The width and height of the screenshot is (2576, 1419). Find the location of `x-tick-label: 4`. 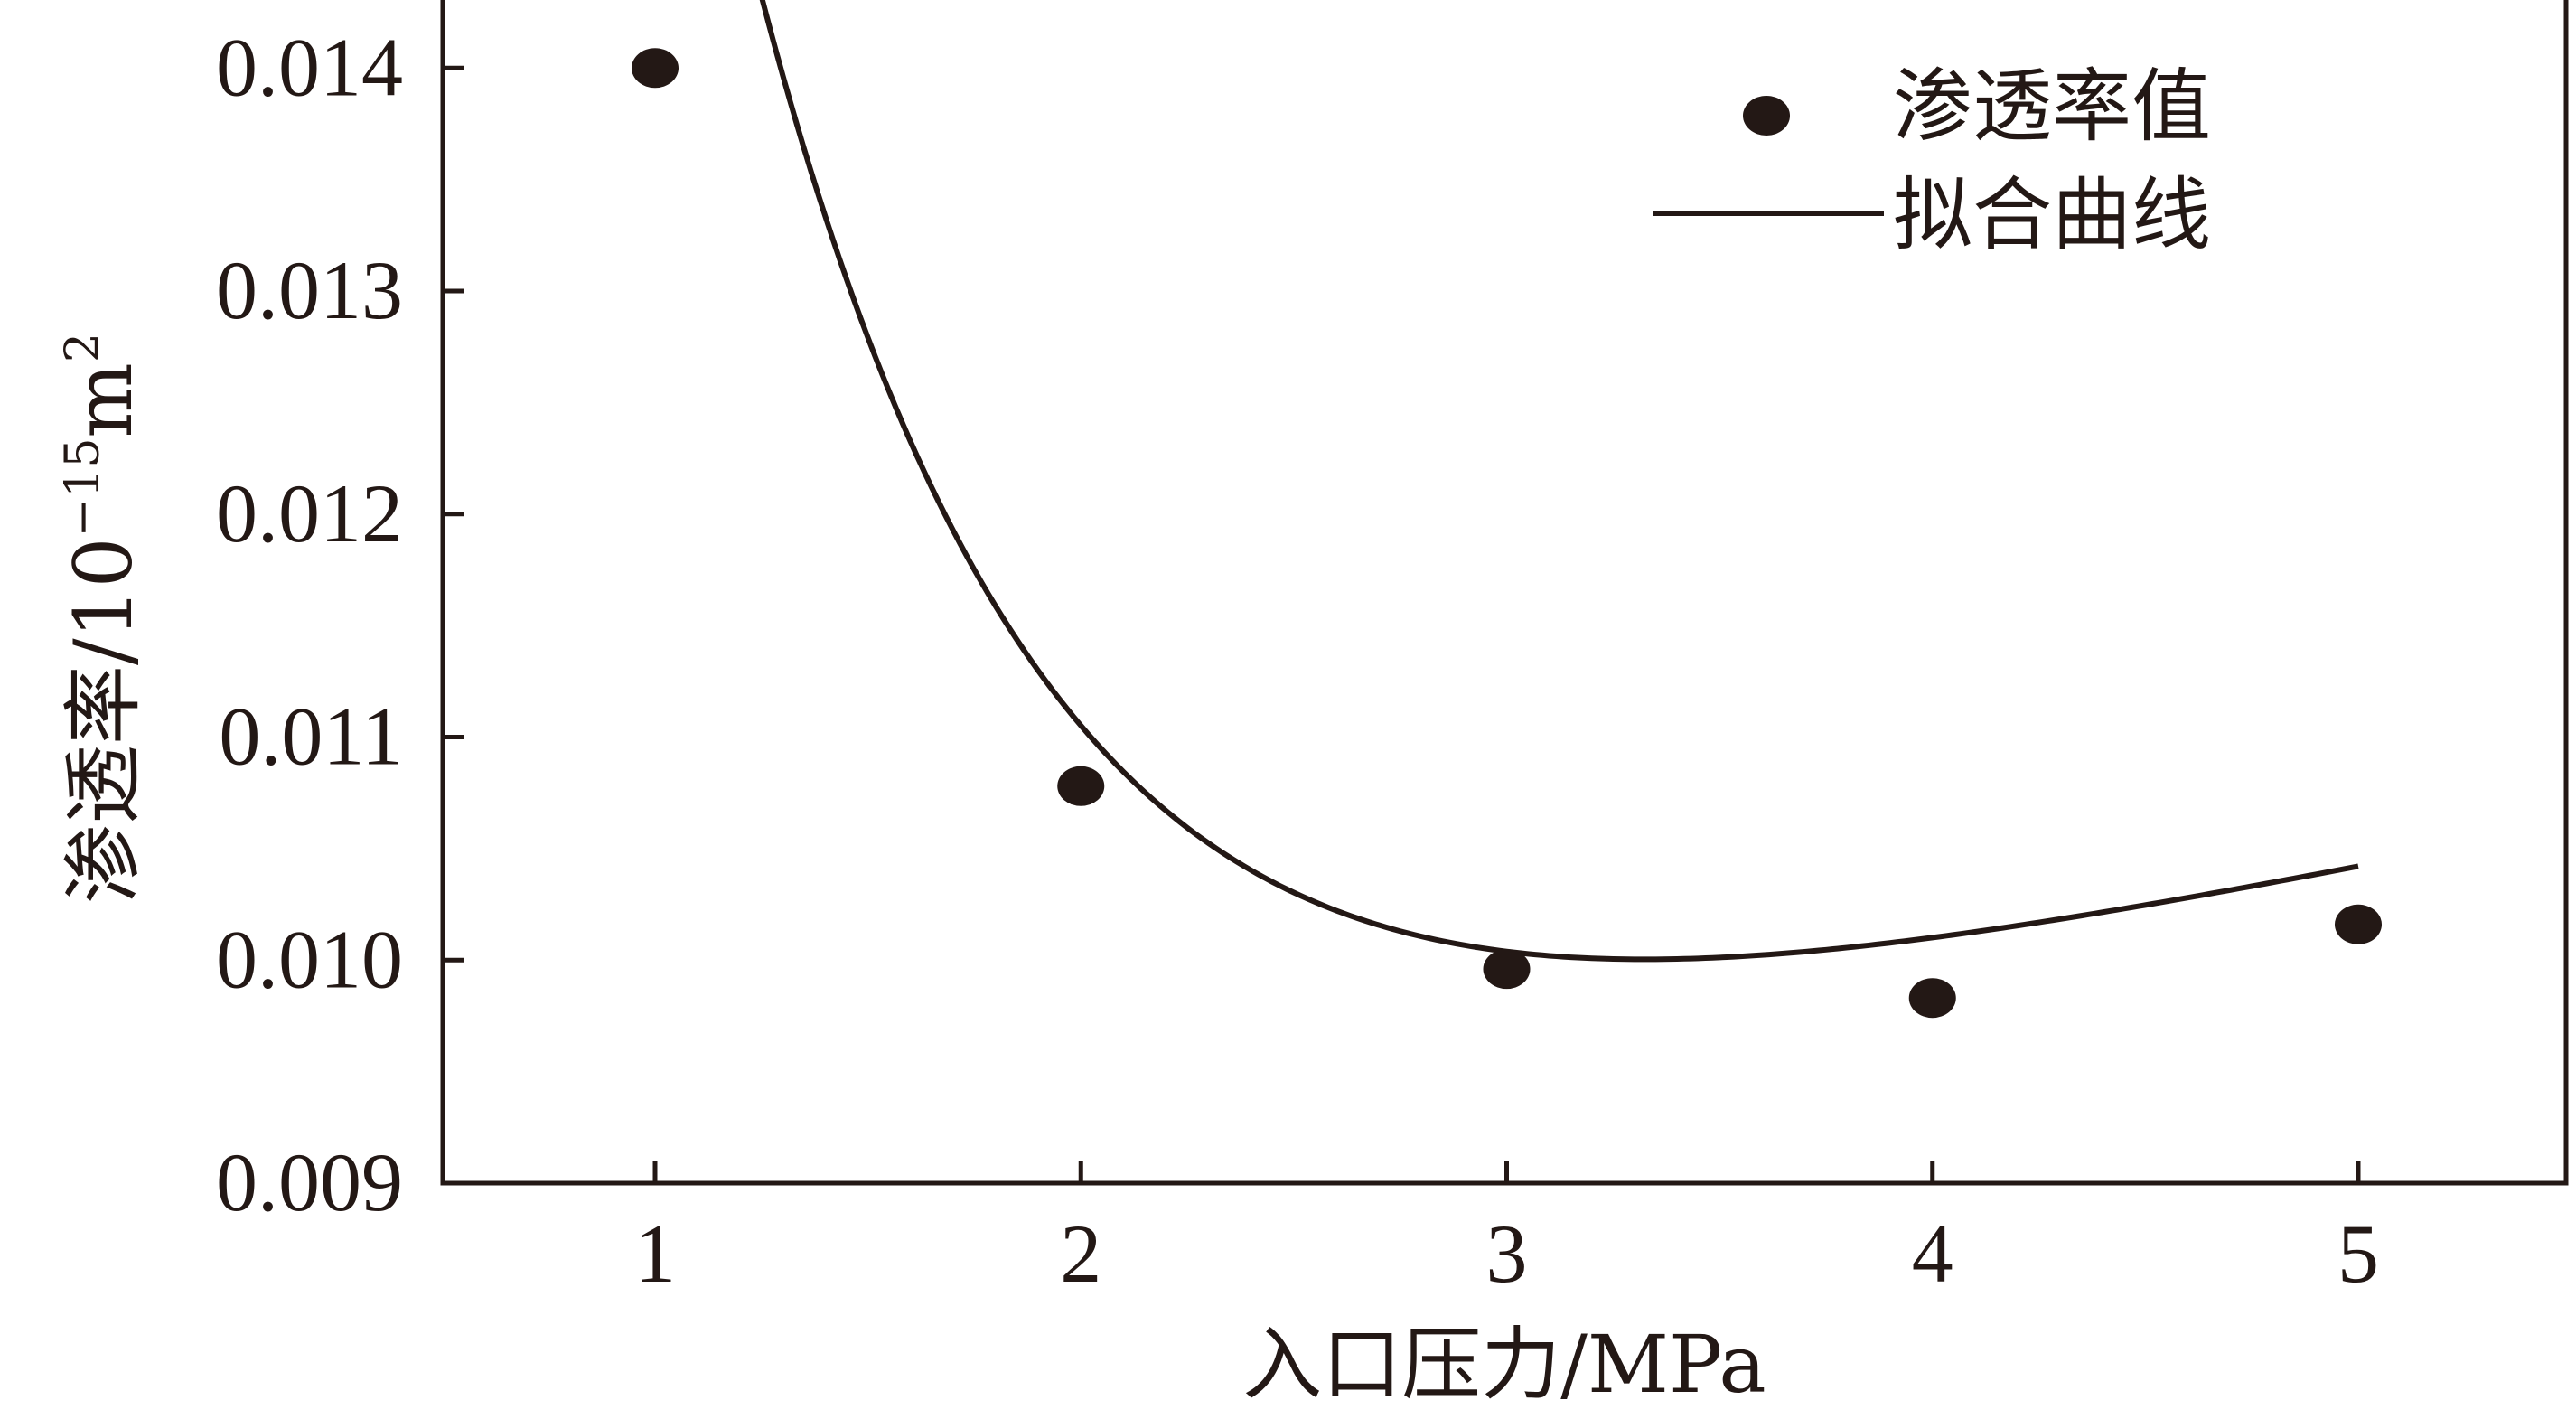

x-tick-label: 4 is located at coordinates (1932, 1254).